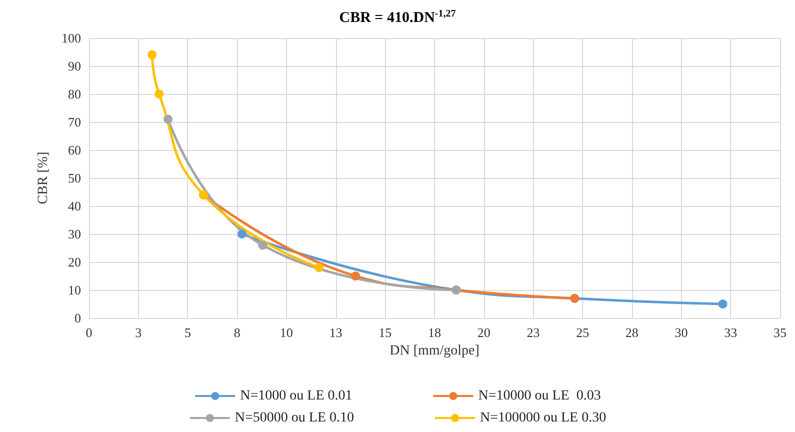 The height and width of the screenshot is (432, 795). Describe the element at coordinates (74, 150) in the screenshot. I see `y-tick-label: 60` at that location.